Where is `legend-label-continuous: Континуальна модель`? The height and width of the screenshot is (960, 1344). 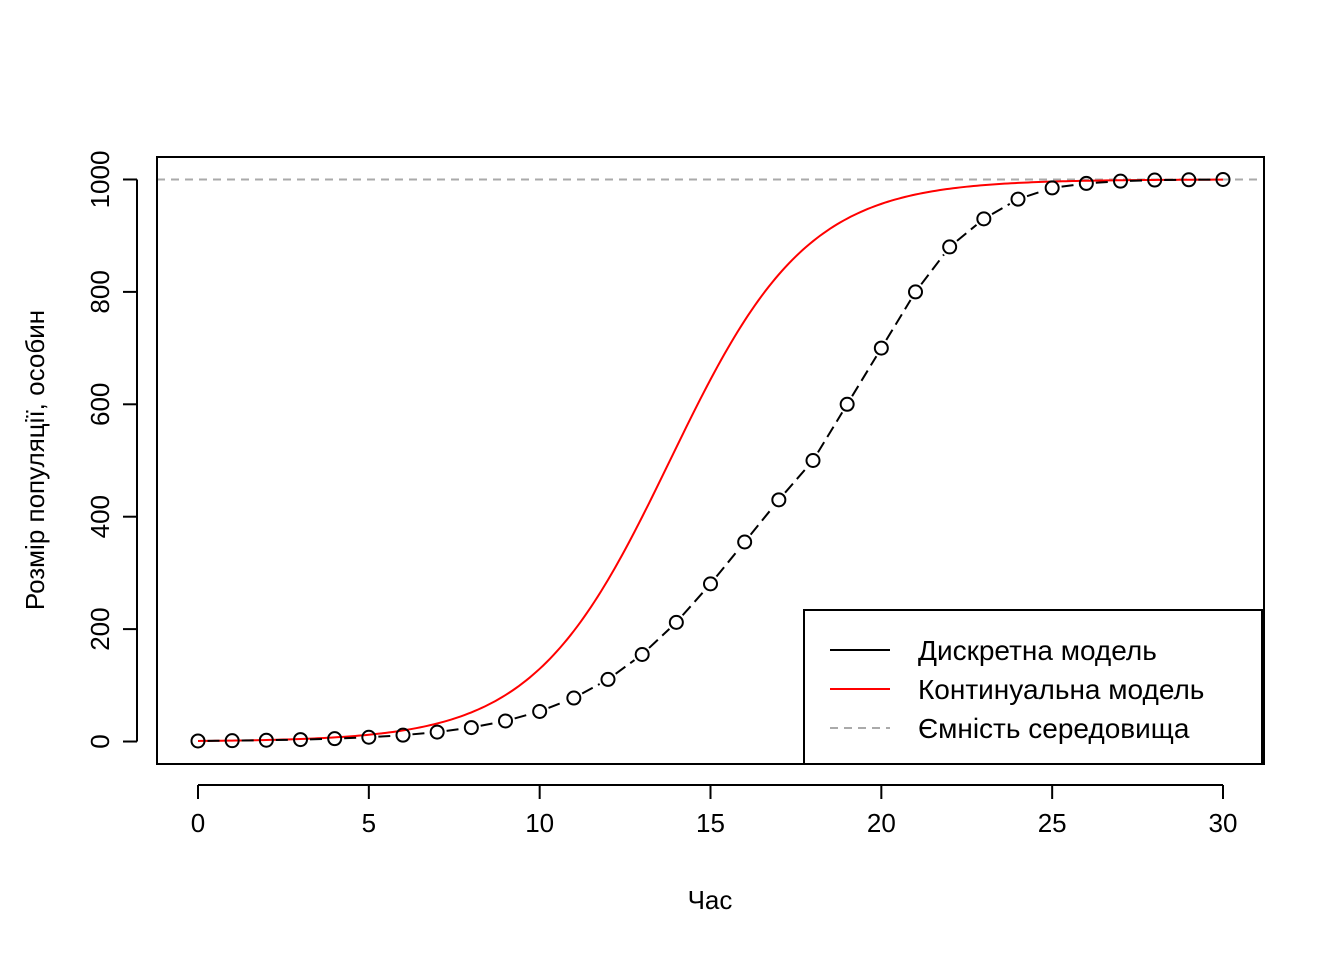
legend-label-continuous: Континуальна модель is located at coordinates (1061, 689).